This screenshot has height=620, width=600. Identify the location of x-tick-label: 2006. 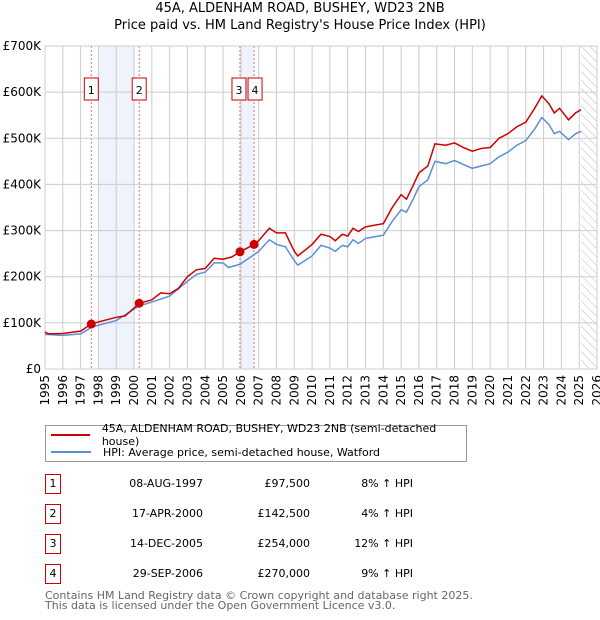
(241, 390).